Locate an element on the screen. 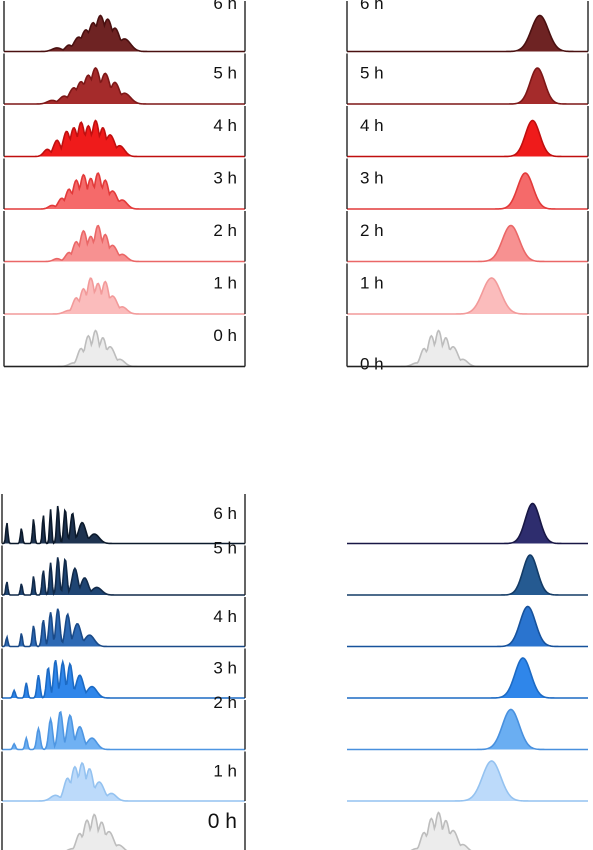 The height and width of the screenshot is (850, 593). ridge-row: 4 h is located at coordinates (467, 137).